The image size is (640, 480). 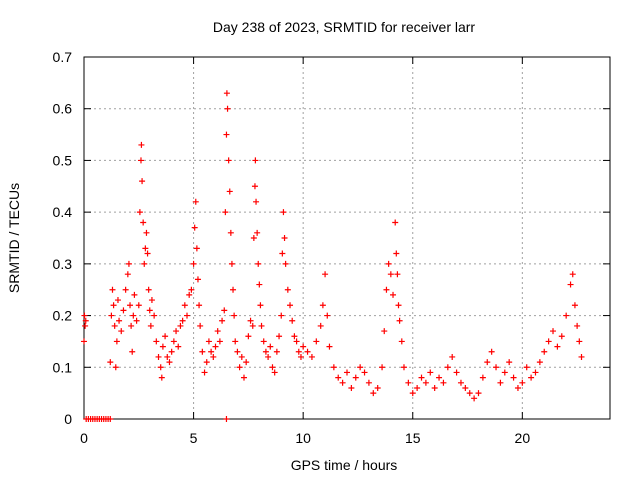 What do you see at coordinates (303, 438) in the screenshot?
I see `x-tick-label: 10` at bounding box center [303, 438].